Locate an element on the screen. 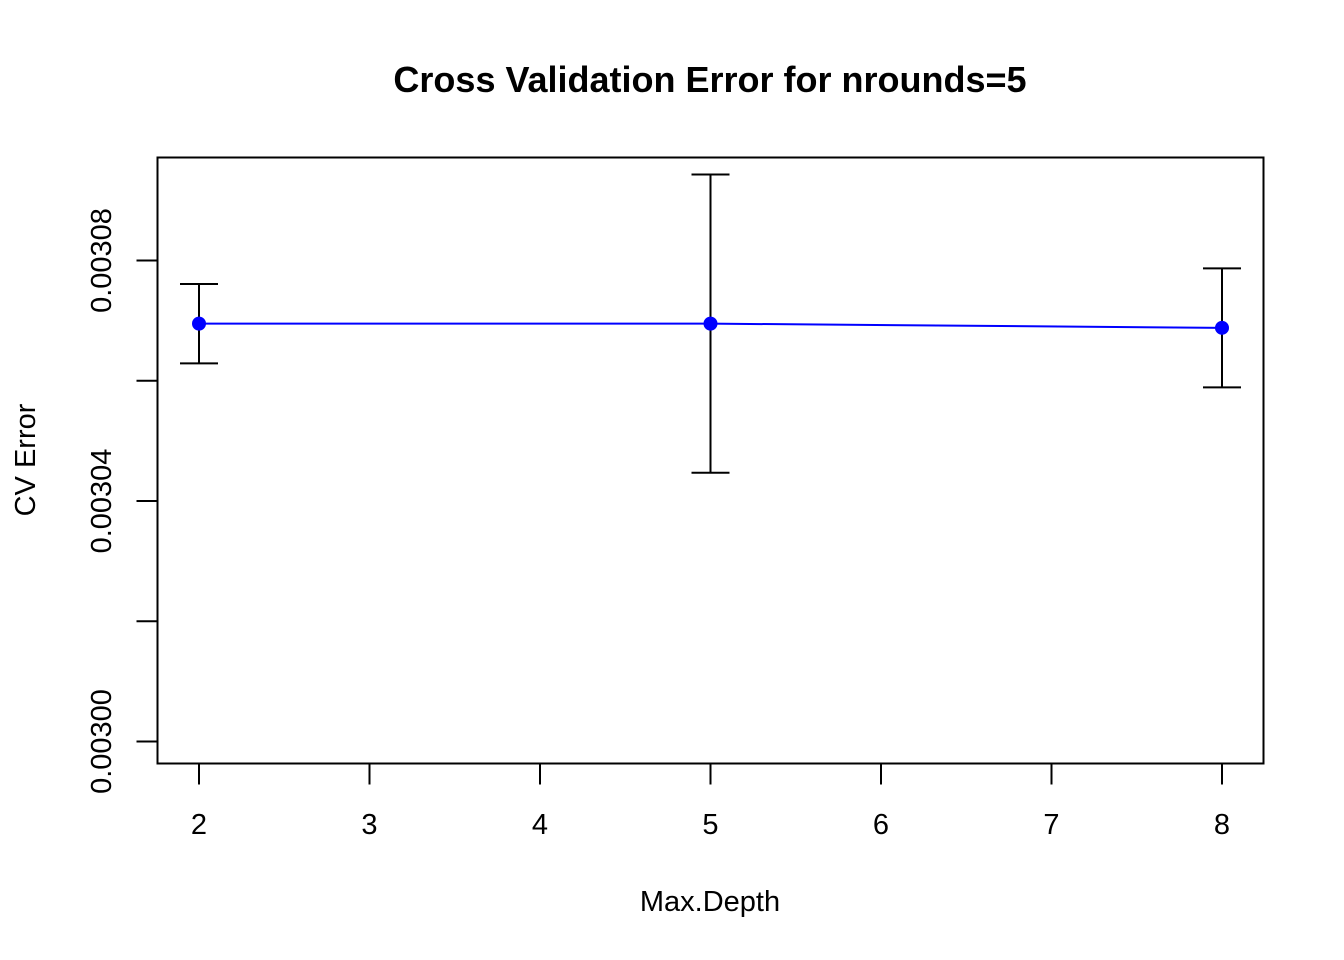 This screenshot has height=960, width=1344. x-tick-label: 8 is located at coordinates (1222, 825).